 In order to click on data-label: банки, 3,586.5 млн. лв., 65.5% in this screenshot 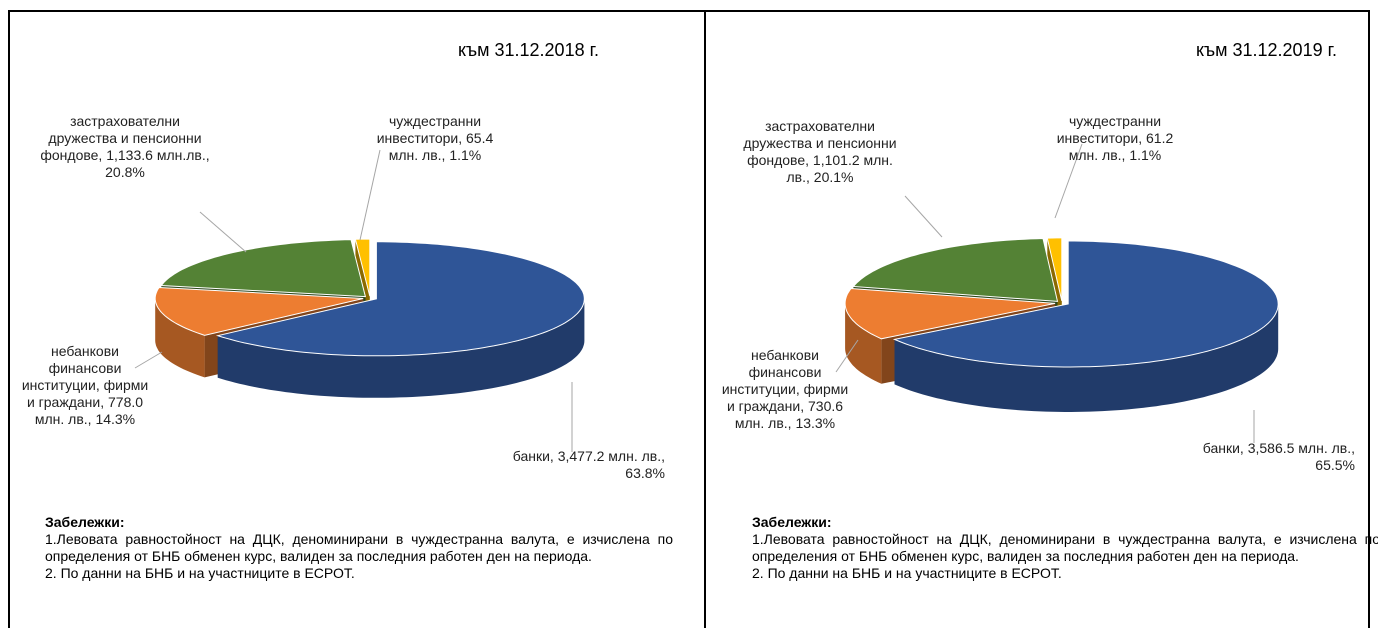, I will do `click(1275, 457)`.